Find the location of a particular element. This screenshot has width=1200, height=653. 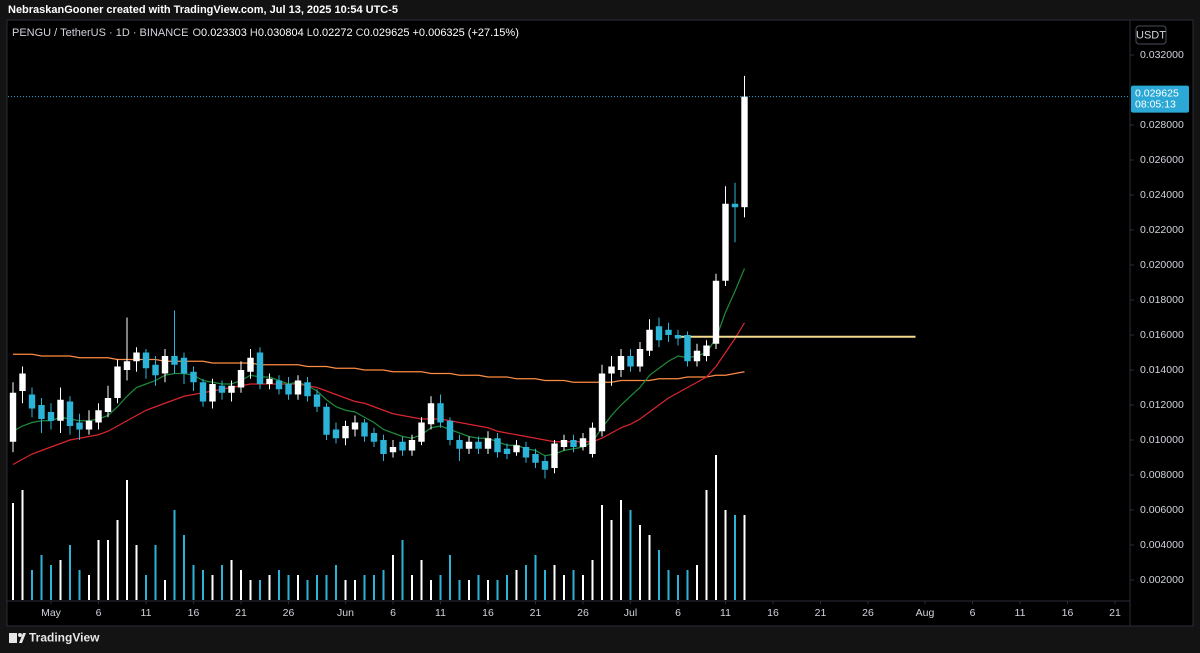

y-tick-label: 0.032000 is located at coordinates (1162, 55).